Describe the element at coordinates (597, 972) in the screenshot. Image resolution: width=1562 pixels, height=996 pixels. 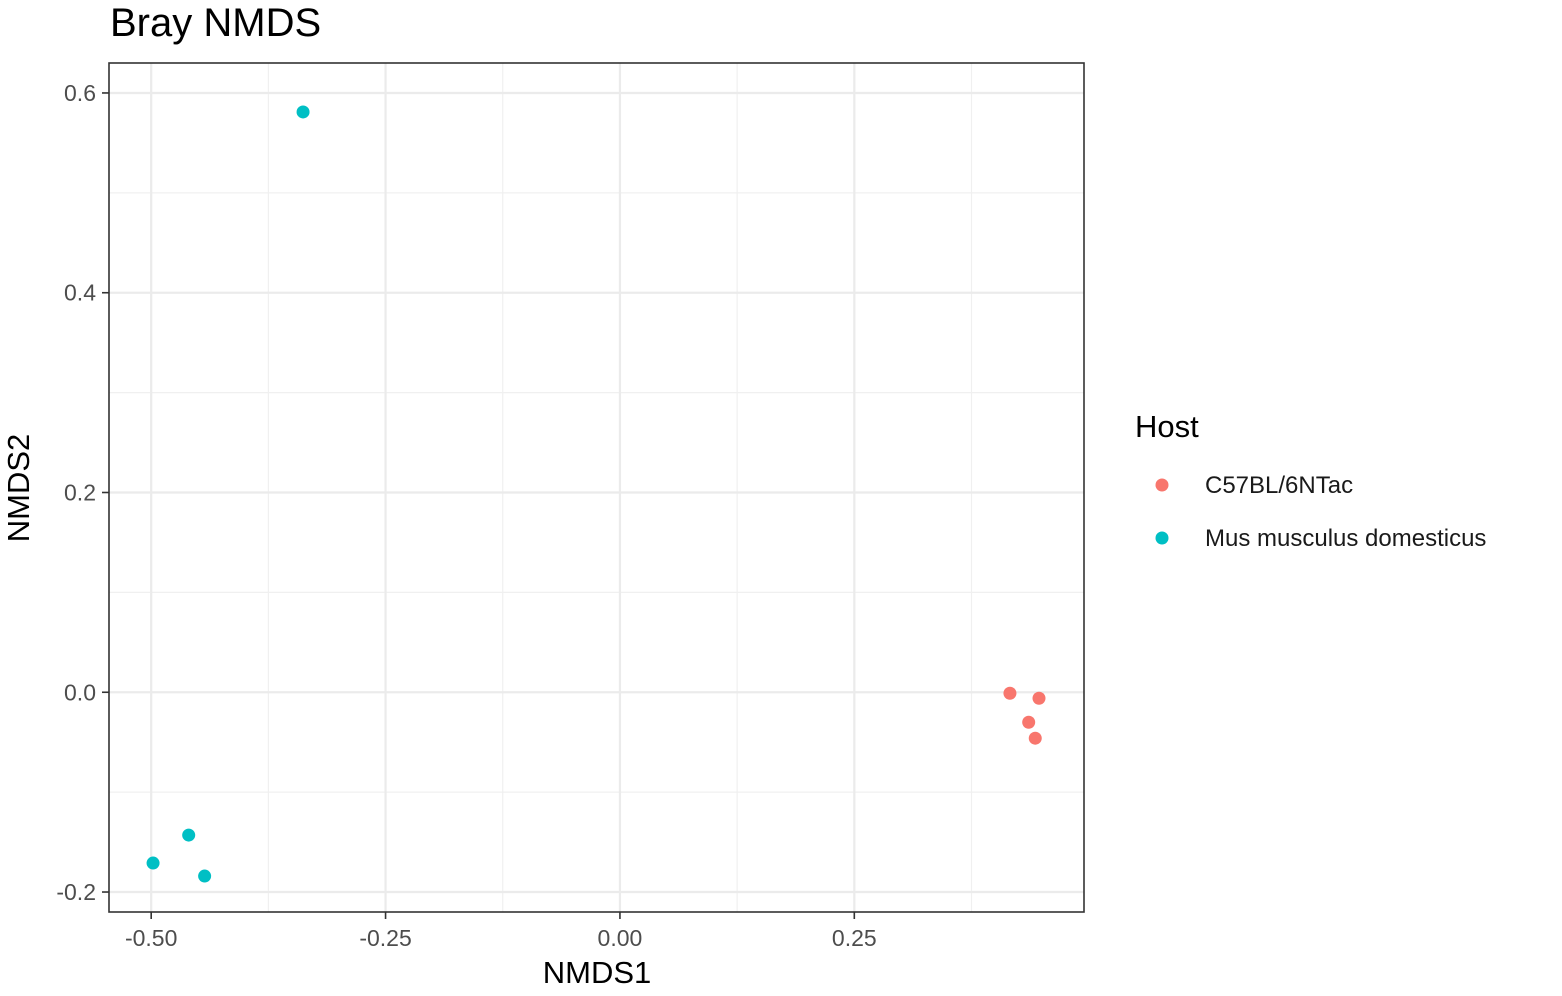
I see `x-axis-title: NMDS1` at that location.